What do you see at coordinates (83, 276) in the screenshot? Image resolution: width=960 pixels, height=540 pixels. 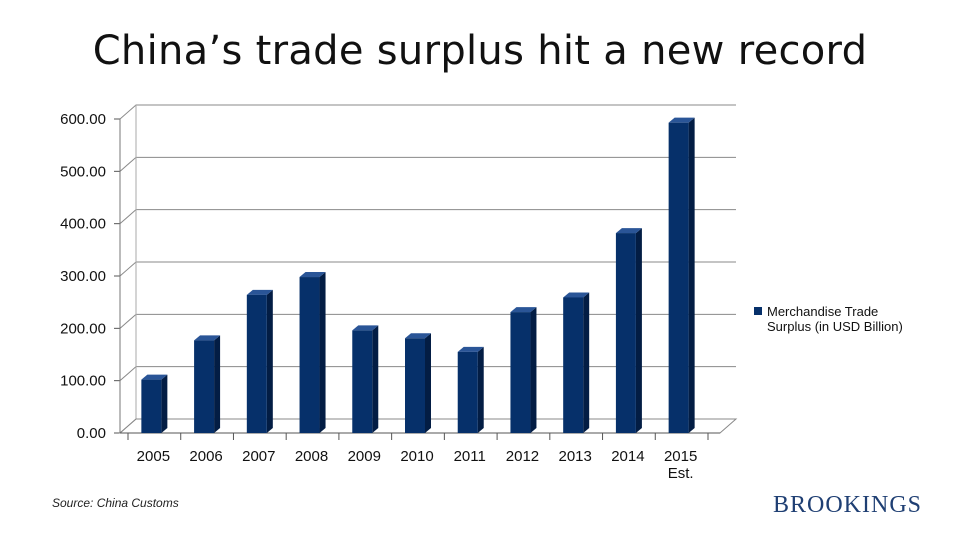 I see `y-tick-label: 300.00` at bounding box center [83, 276].